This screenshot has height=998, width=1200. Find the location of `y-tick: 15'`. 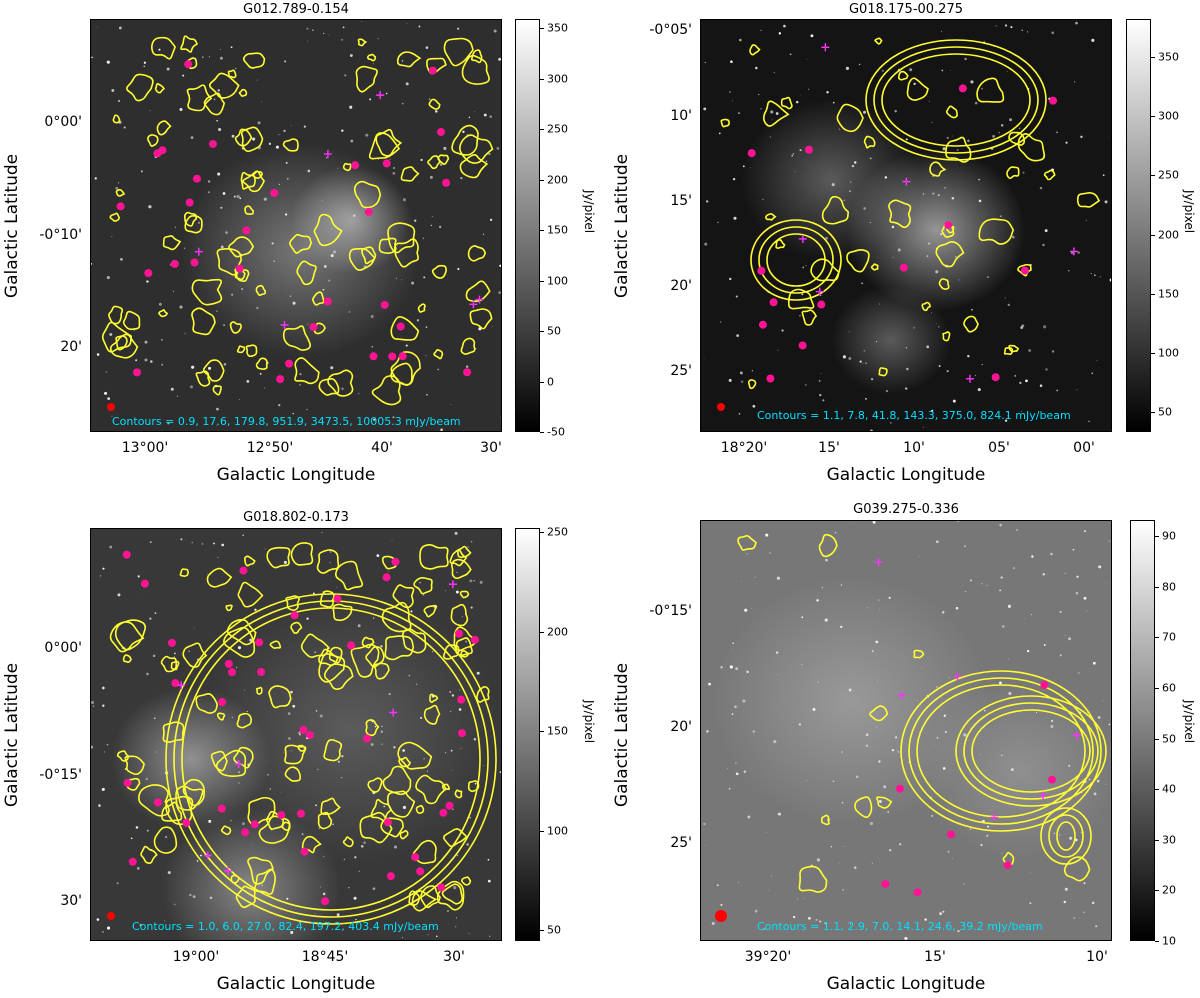

y-tick: 15' is located at coordinates (681, 201).